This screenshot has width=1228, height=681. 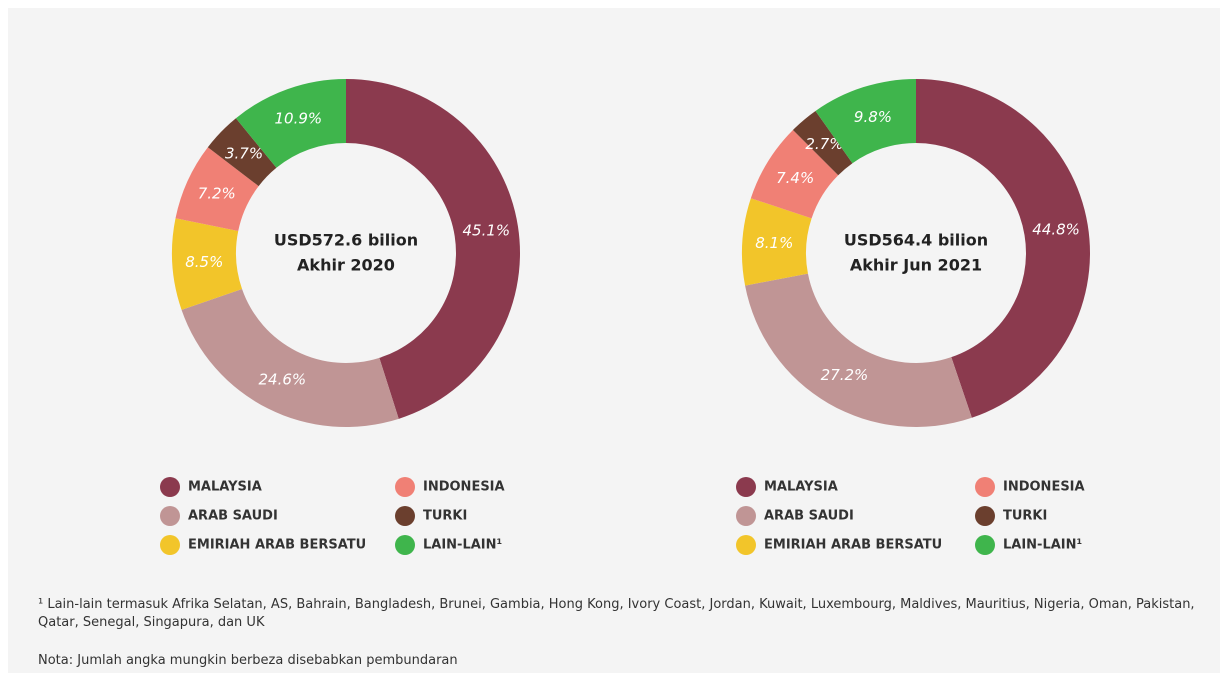 What do you see at coordinates (298, 119) in the screenshot?
I see `value-label: 10.9%` at bounding box center [298, 119].